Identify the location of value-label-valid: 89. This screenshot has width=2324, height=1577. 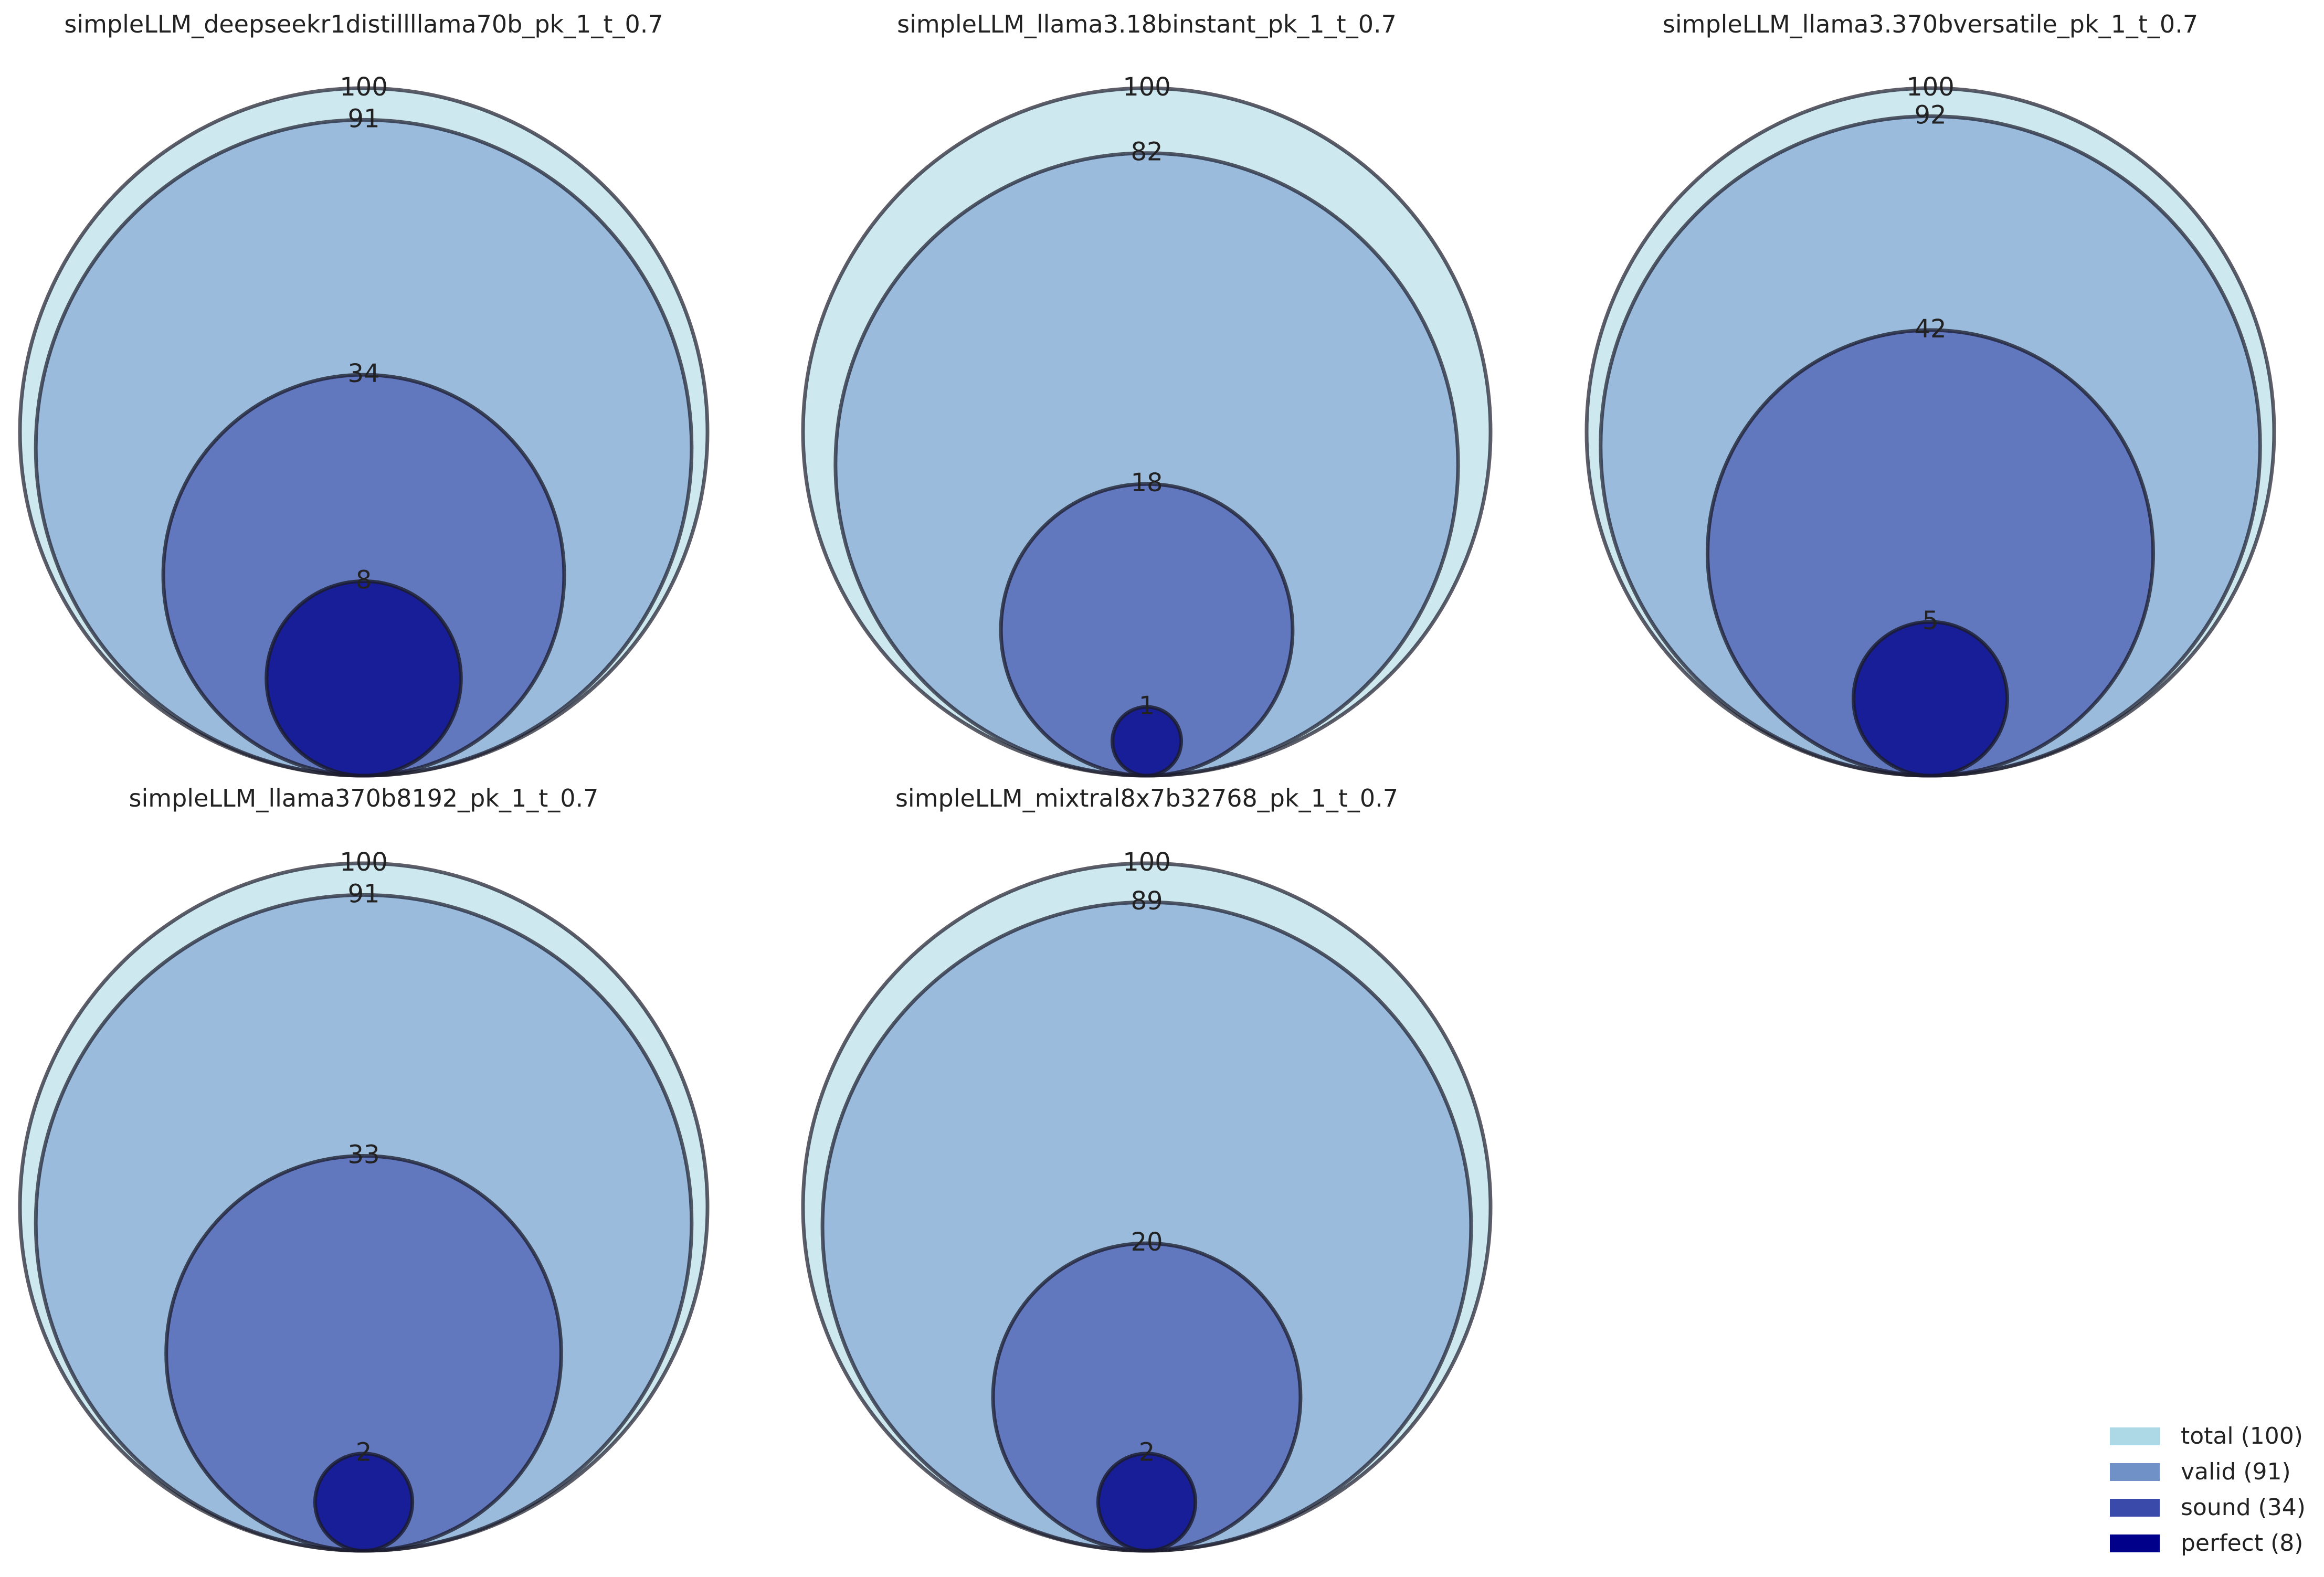
(1147, 901).